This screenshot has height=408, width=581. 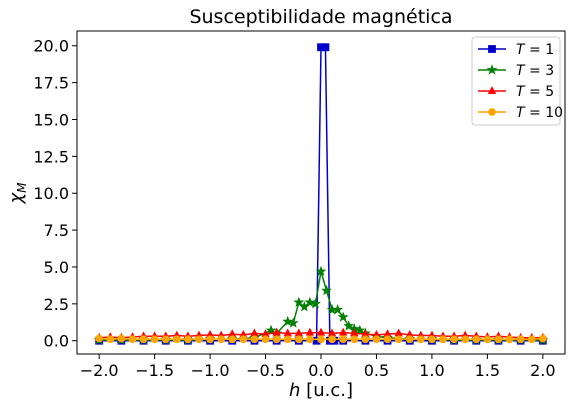 I want to click on x-tick-label: 0.5, so click(x=376, y=370).